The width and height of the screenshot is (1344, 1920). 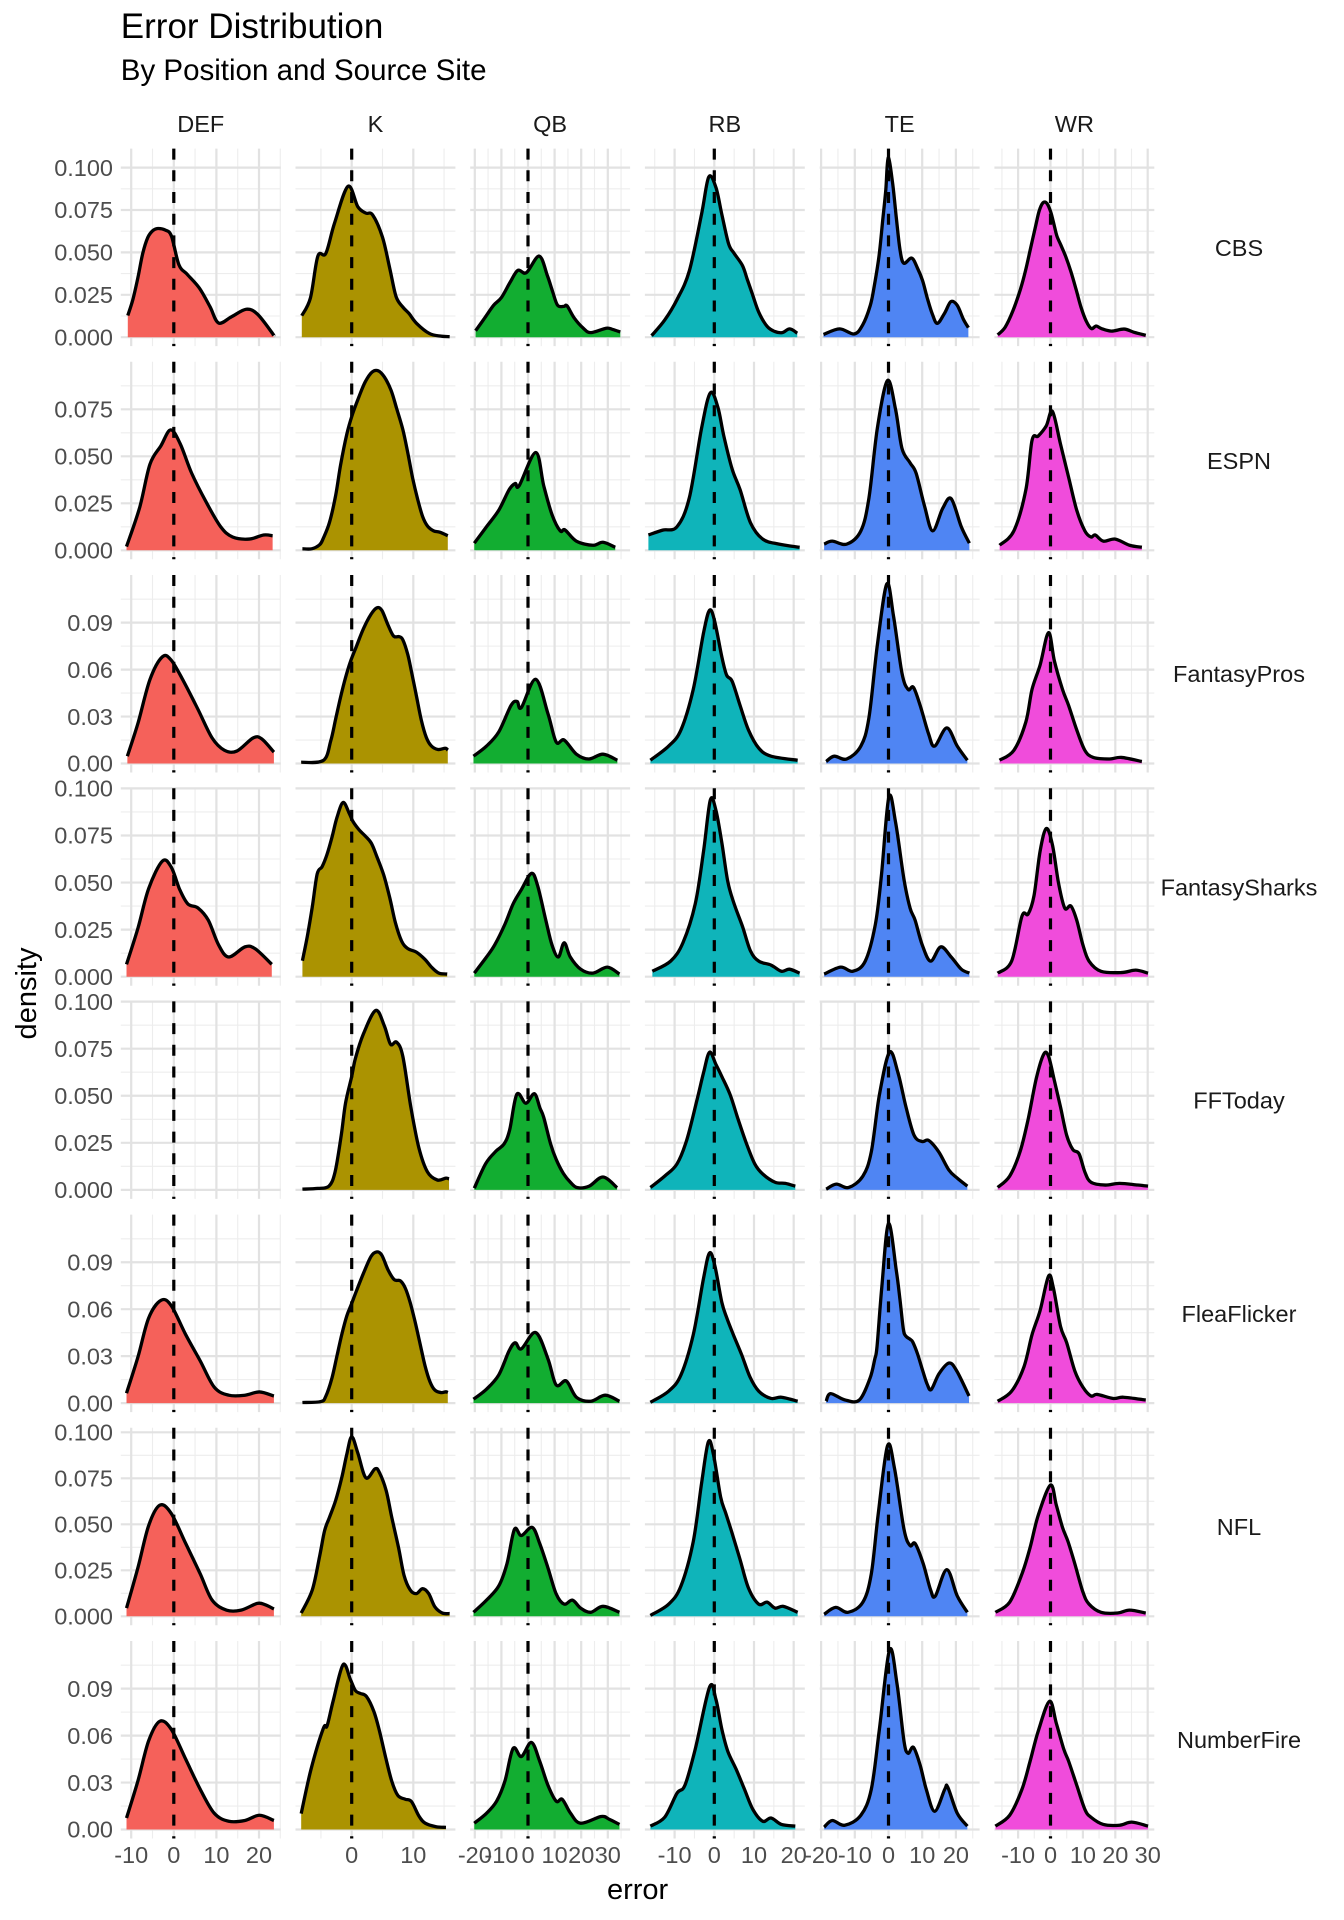 I want to click on svg-text: FleaFlicker, so click(x=1239, y=1314).